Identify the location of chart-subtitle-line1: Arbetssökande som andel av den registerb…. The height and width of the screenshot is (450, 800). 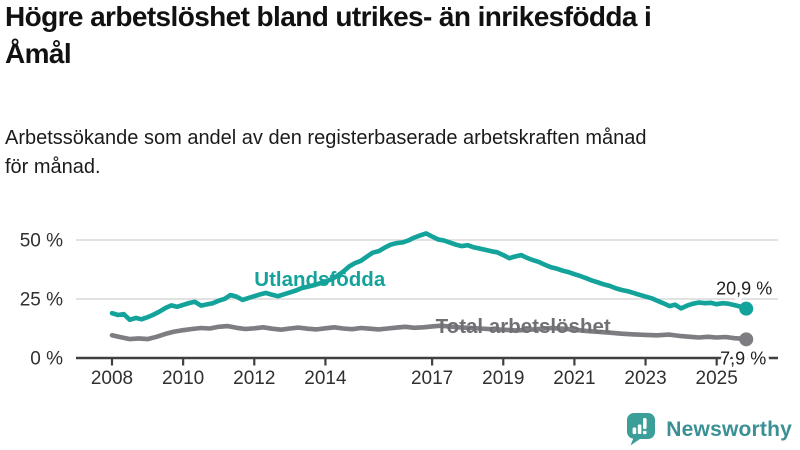
(326, 138).